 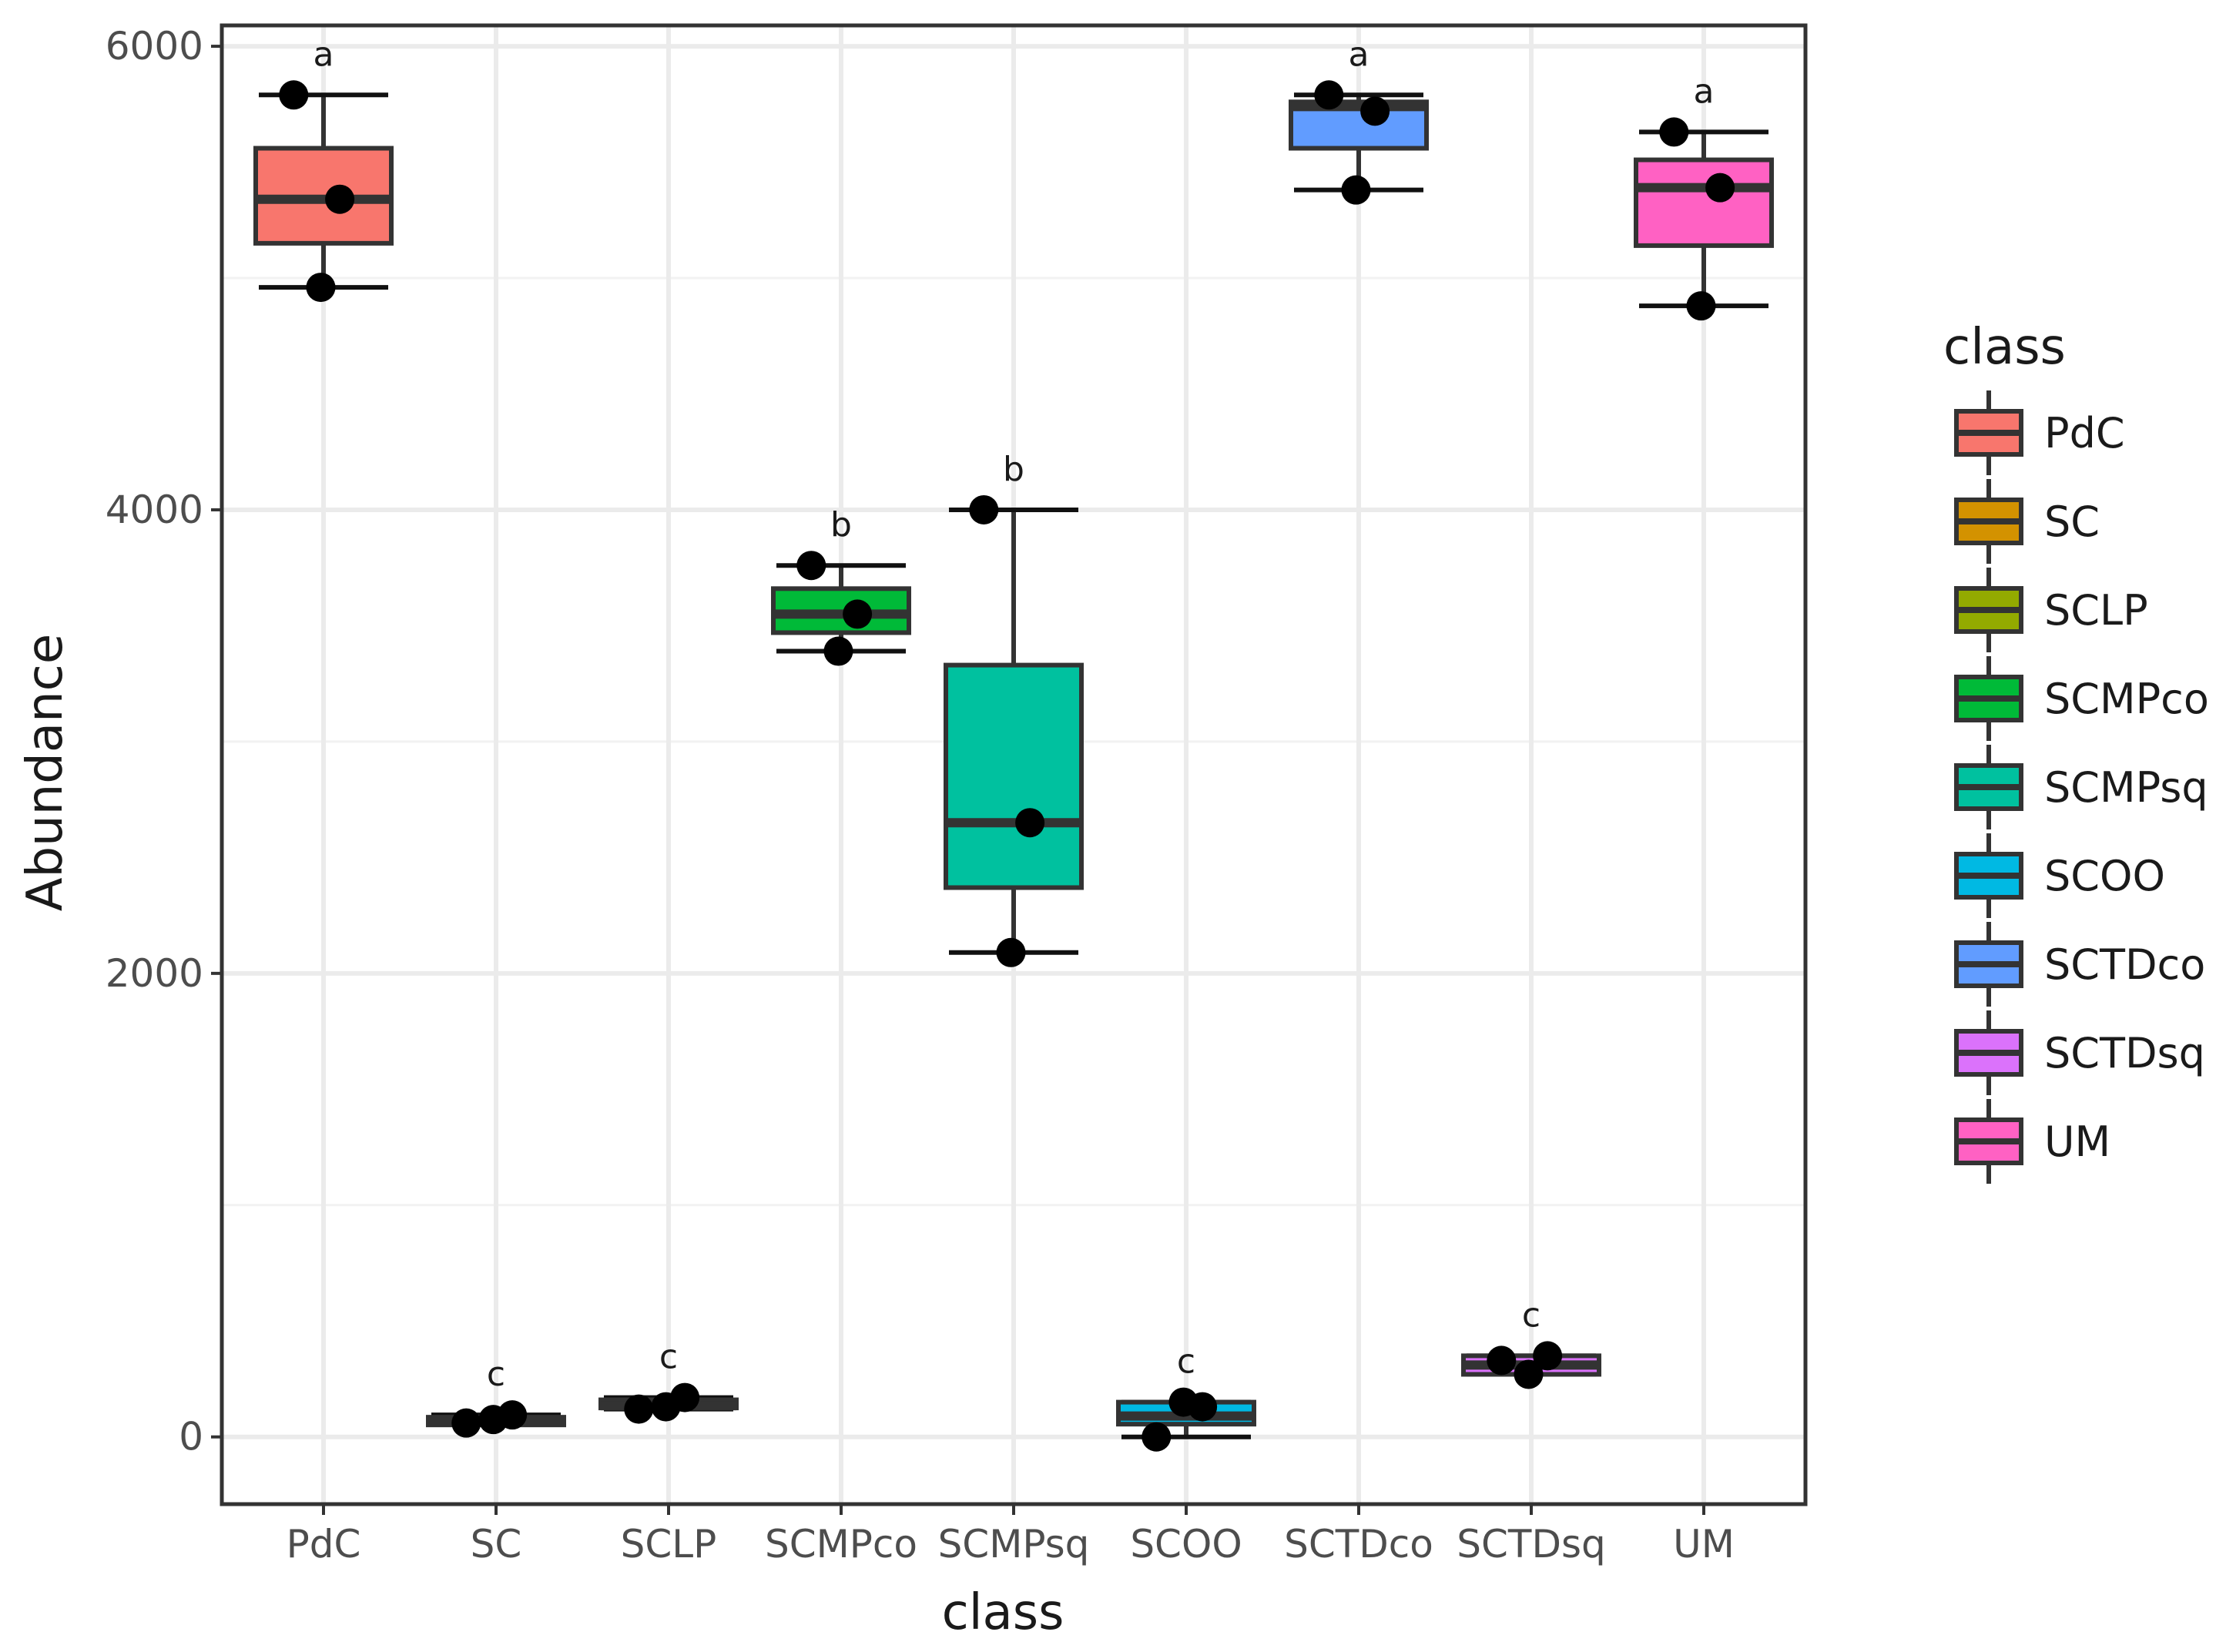 What do you see at coordinates (1531, 1342) in the screenshot?
I see `box-SCTDsq: c` at bounding box center [1531, 1342].